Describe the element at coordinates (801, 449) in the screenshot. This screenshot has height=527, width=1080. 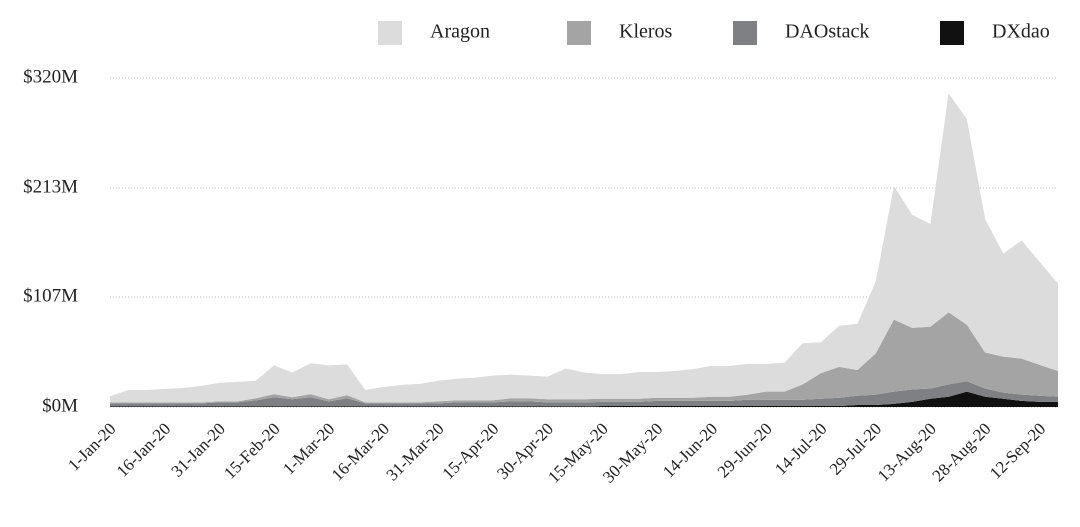
I see `x-tick-label: 14-Jul-20` at that location.